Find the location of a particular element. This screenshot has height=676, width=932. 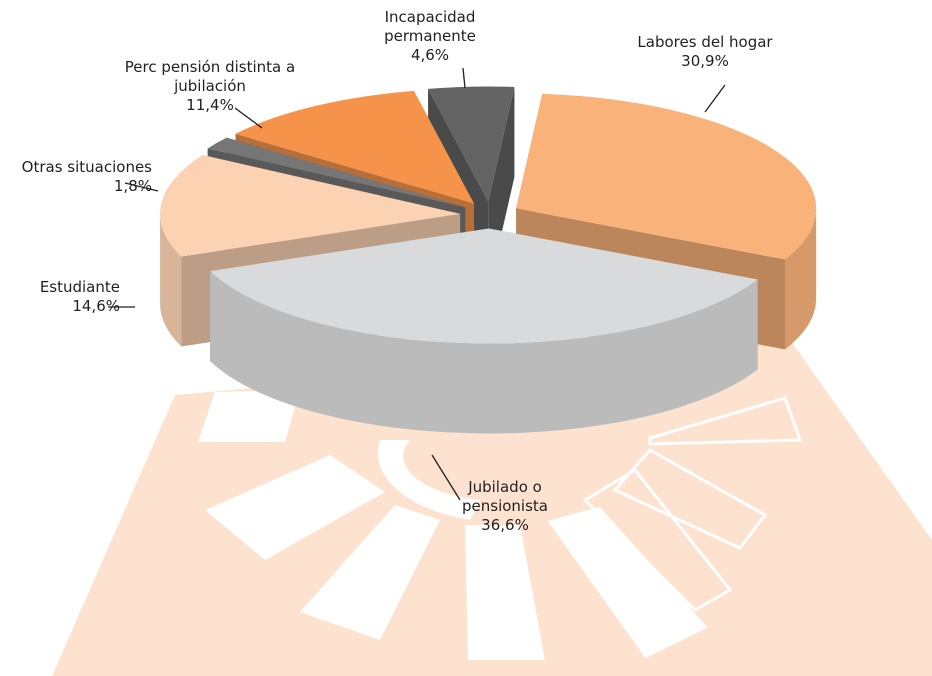

slice-value: 14,6% is located at coordinates (96, 306).